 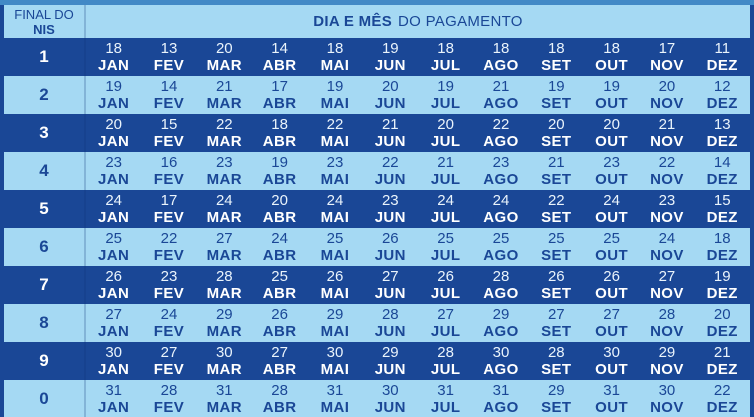 I want to click on payment-date-cell: 24 MAI, so click(x=334, y=209).